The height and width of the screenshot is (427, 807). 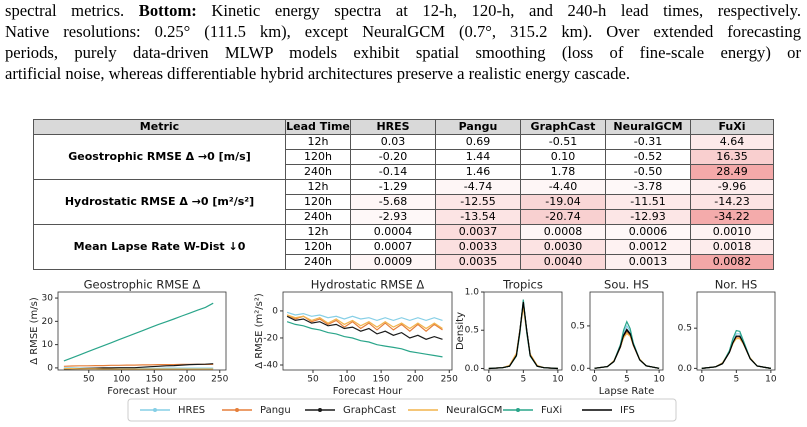 What do you see at coordinates (563, 247) in the screenshot?
I see `value-cell: 0.0030` at bounding box center [563, 247].